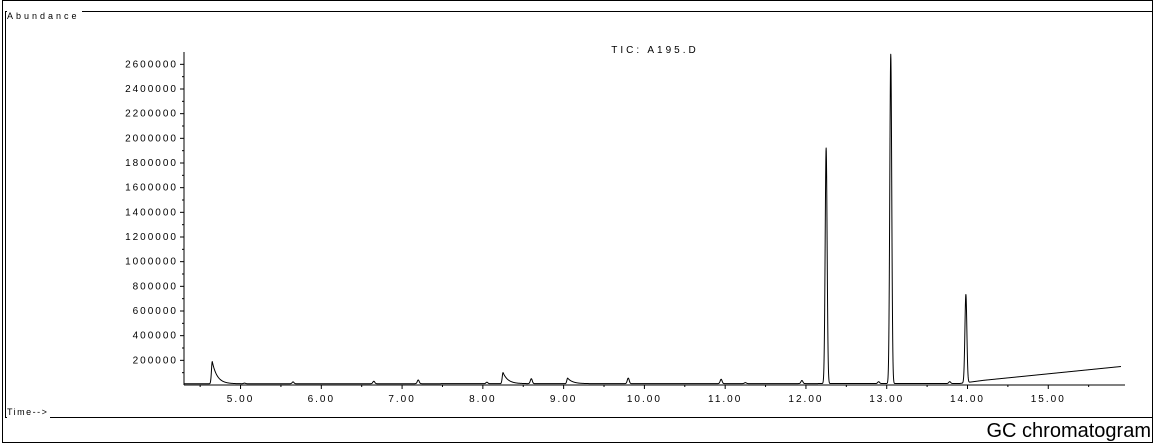 Image resolution: width=1155 pixels, height=445 pixels. What do you see at coordinates (151, 237) in the screenshot?
I see `y-tick-label: 1200000` at bounding box center [151, 237].